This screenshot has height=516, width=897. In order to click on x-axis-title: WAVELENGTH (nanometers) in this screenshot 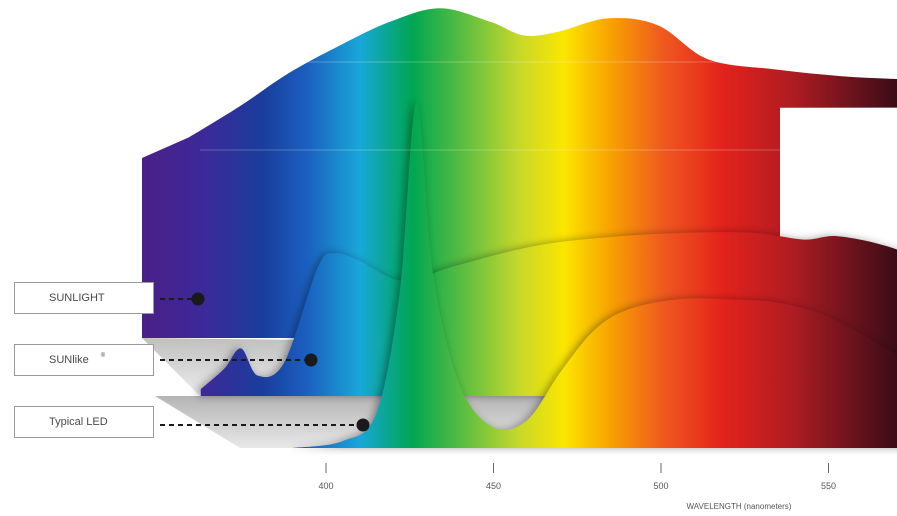, I will do `click(739, 506)`.